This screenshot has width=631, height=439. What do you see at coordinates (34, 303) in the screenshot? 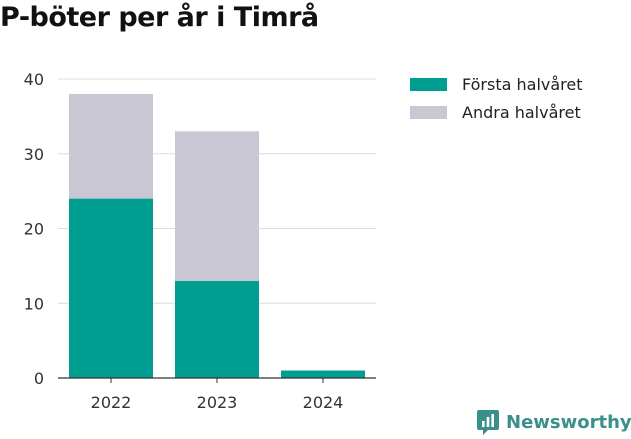
I see `y-tick-label: 10` at bounding box center [34, 303].